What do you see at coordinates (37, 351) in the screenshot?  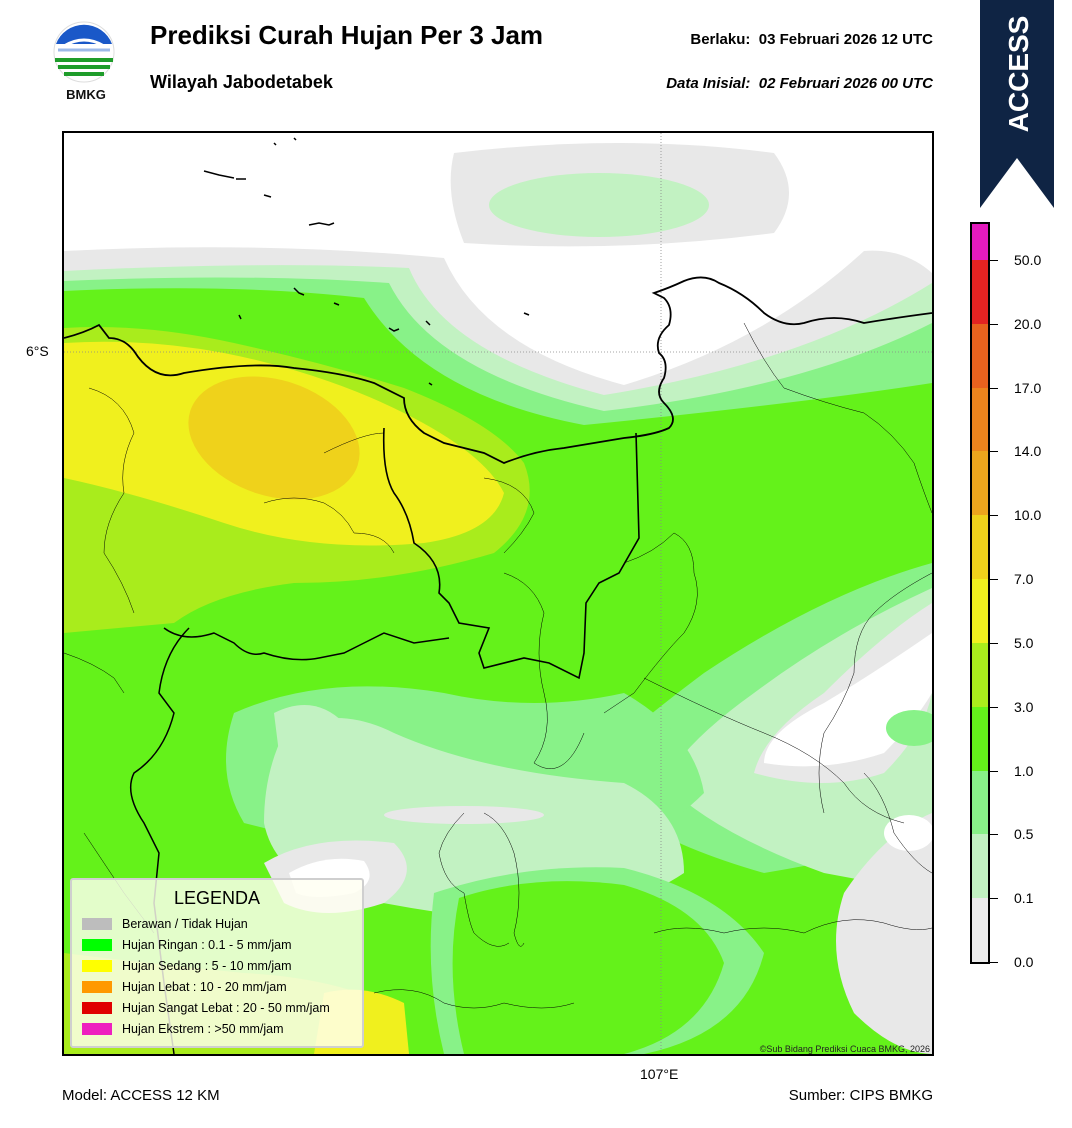 I see `latitude-label: 6°S` at bounding box center [37, 351].